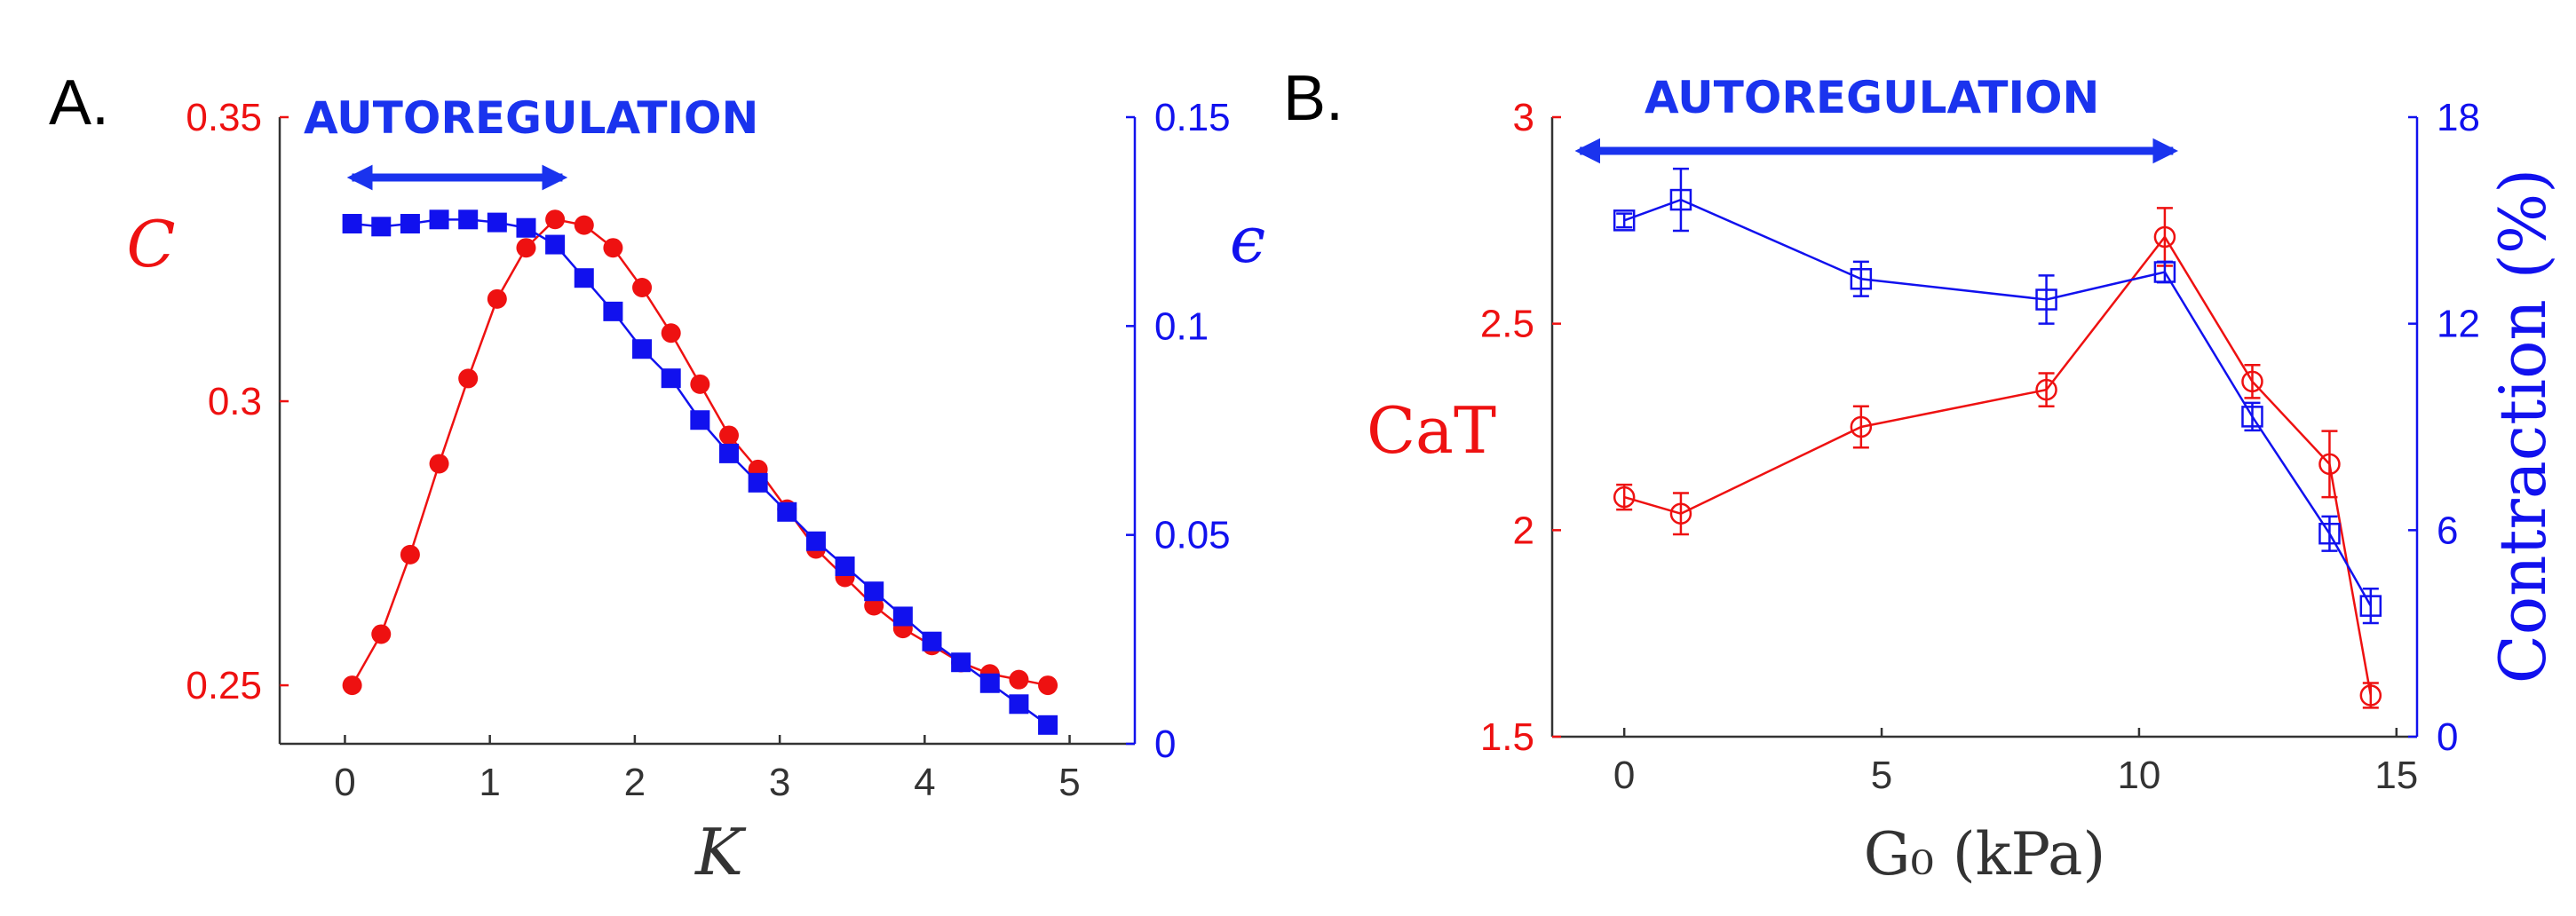 This screenshot has width=2576, height=916. Describe the element at coordinates (635, 782) in the screenshot. I see `x-tick-label: 2` at that location.